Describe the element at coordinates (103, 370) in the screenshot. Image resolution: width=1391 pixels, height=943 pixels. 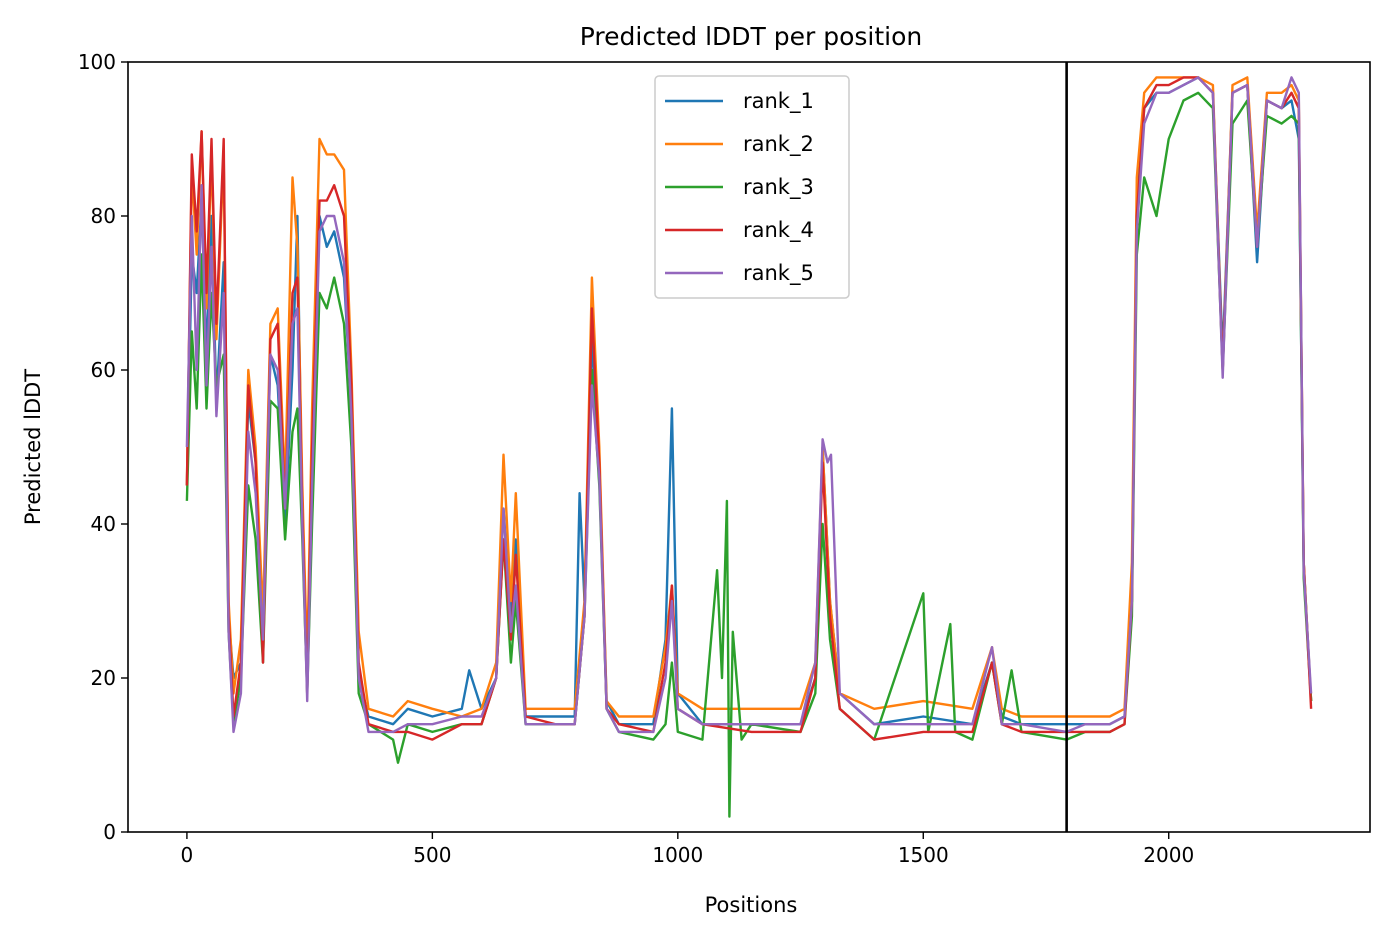
I see `y-tick-label: 60` at that location.